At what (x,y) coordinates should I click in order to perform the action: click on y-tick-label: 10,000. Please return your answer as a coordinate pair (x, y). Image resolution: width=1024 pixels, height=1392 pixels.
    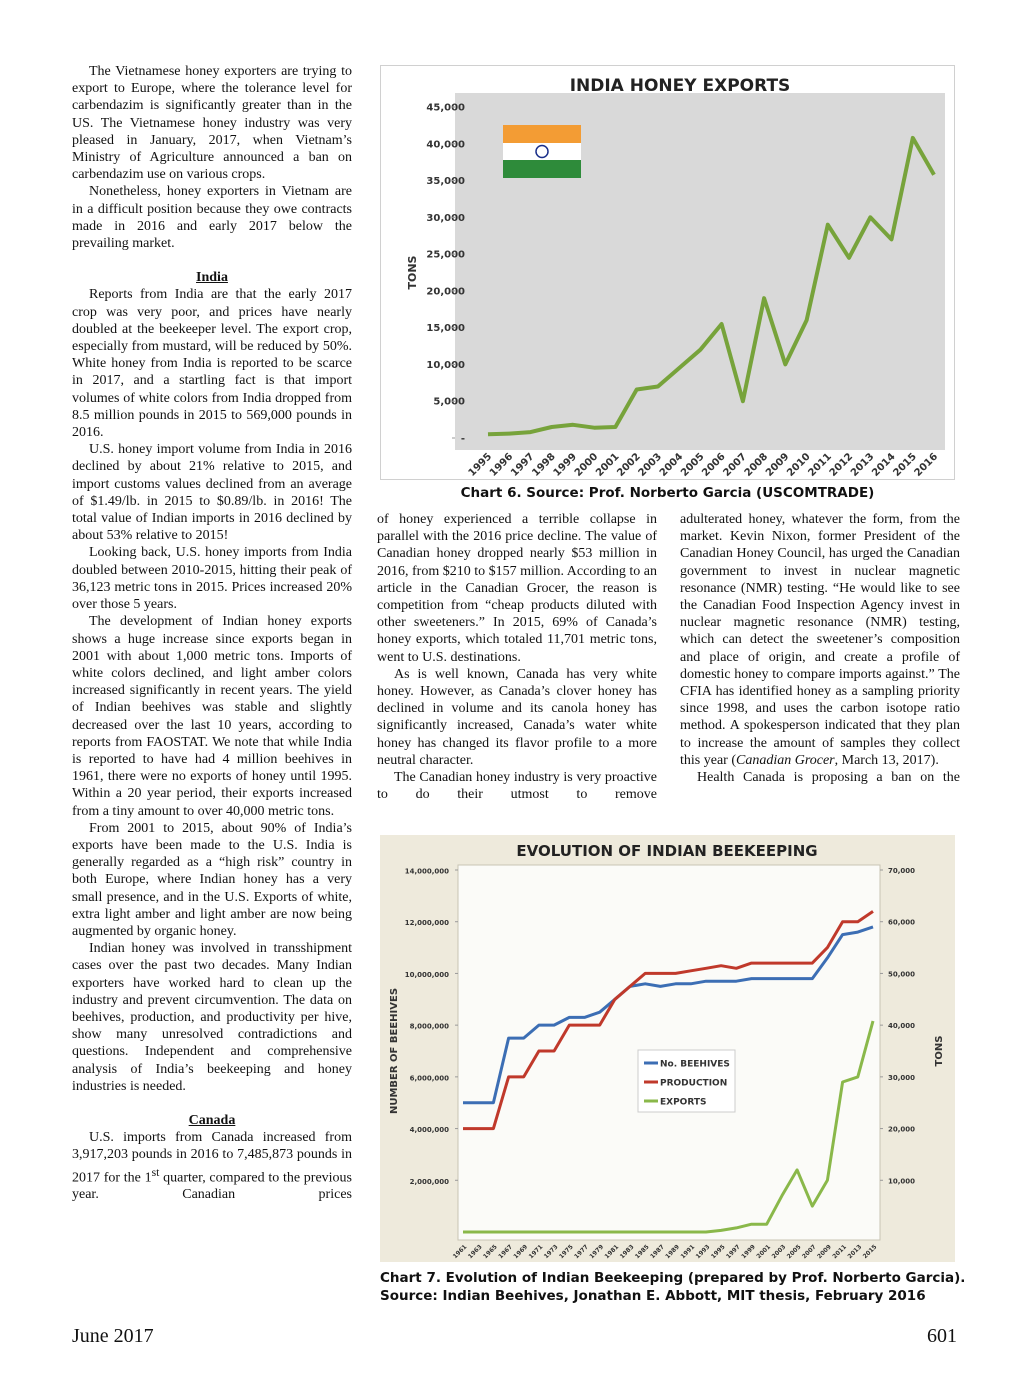
    Looking at the image, I should click on (445, 365).